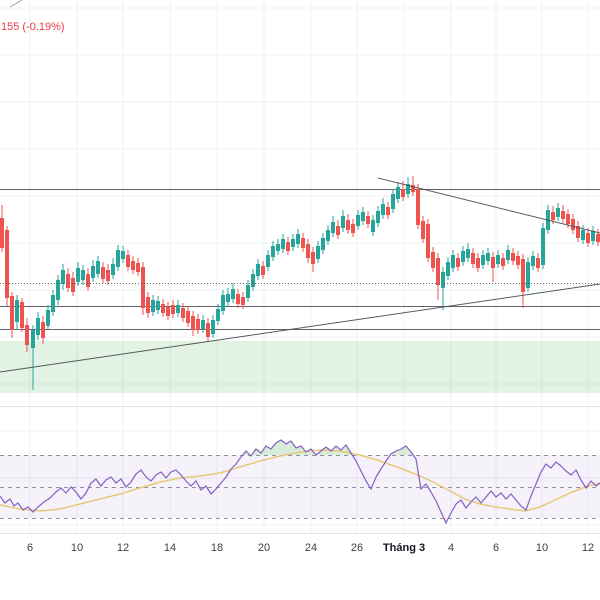  I want to click on support-zone, so click(300, 367).